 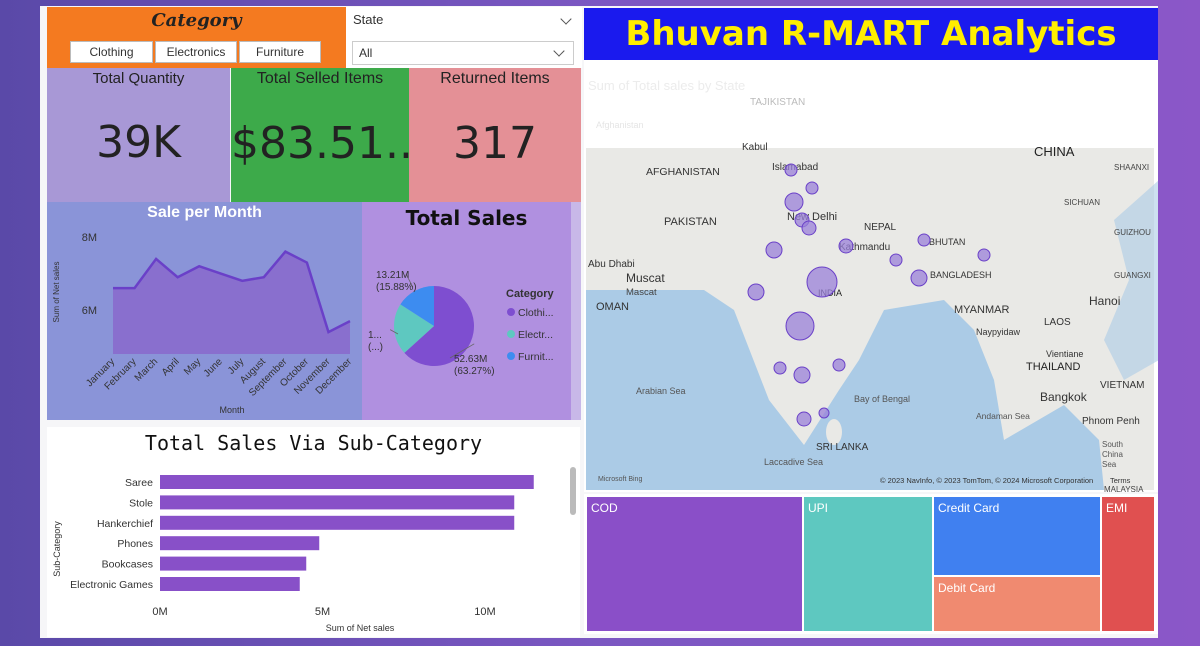 What do you see at coordinates (464, 37) in the screenshot?
I see `state-slicer: State All` at bounding box center [464, 37].